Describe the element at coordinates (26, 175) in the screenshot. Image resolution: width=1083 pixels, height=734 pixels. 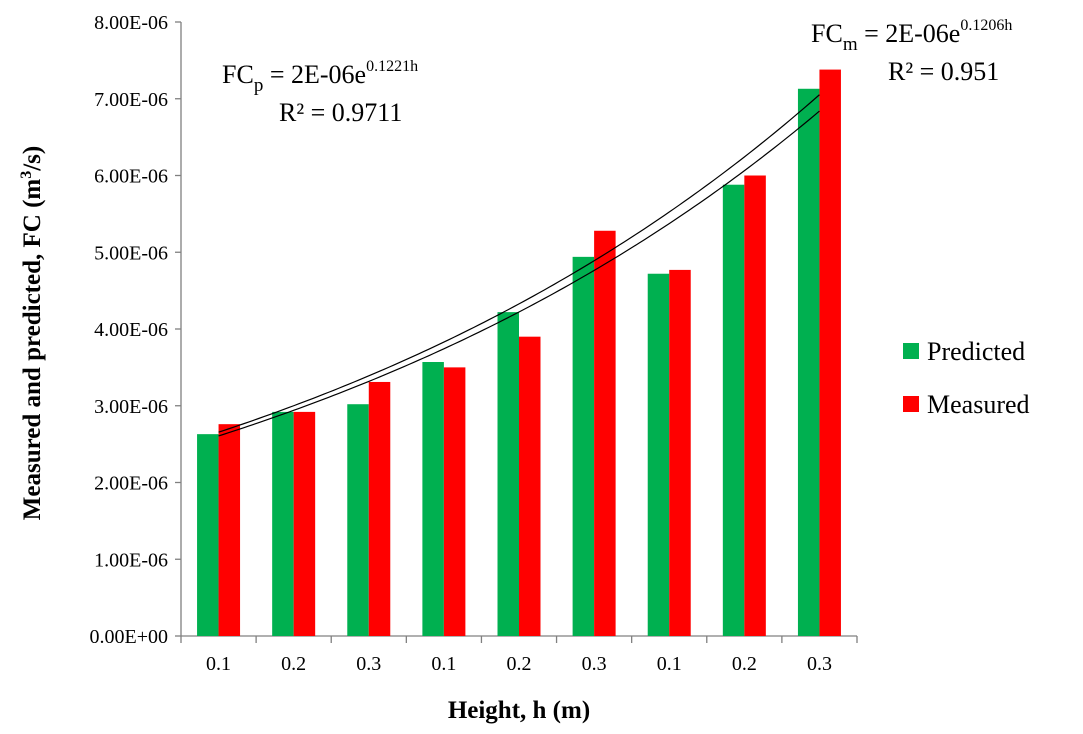
I see `y-axis-title-sup: 3` at that location.